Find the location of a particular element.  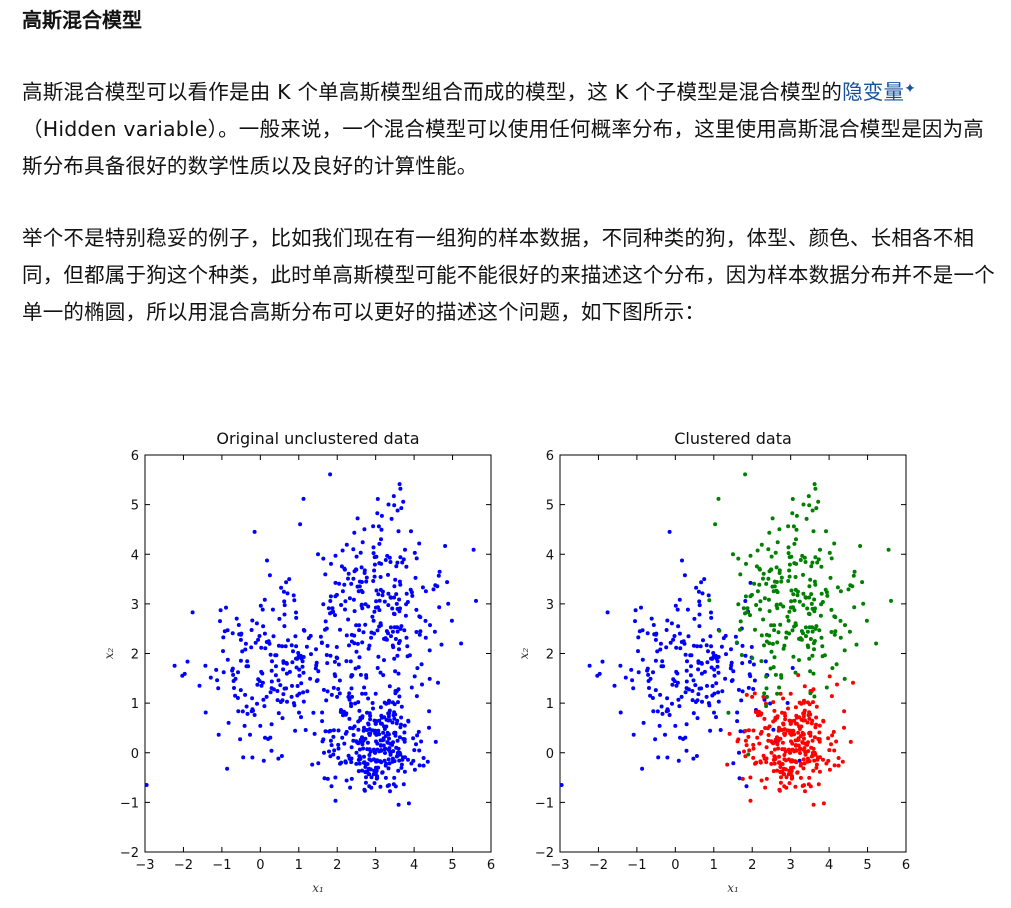

x-axis-label: x₁ is located at coordinates (733, 888).